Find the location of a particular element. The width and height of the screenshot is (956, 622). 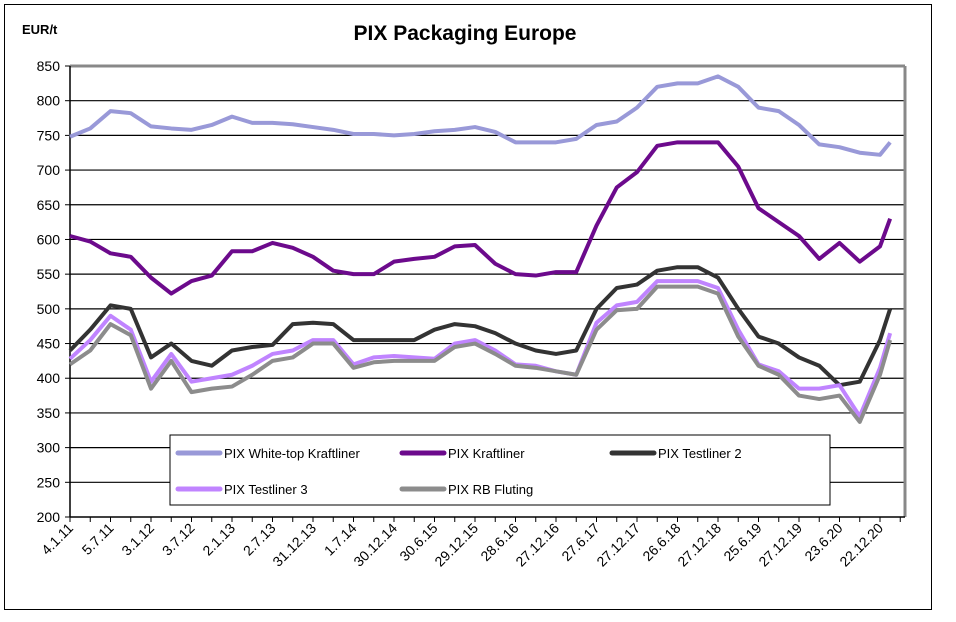

series-pix-white-top-kraftliner is located at coordinates (480, 115).